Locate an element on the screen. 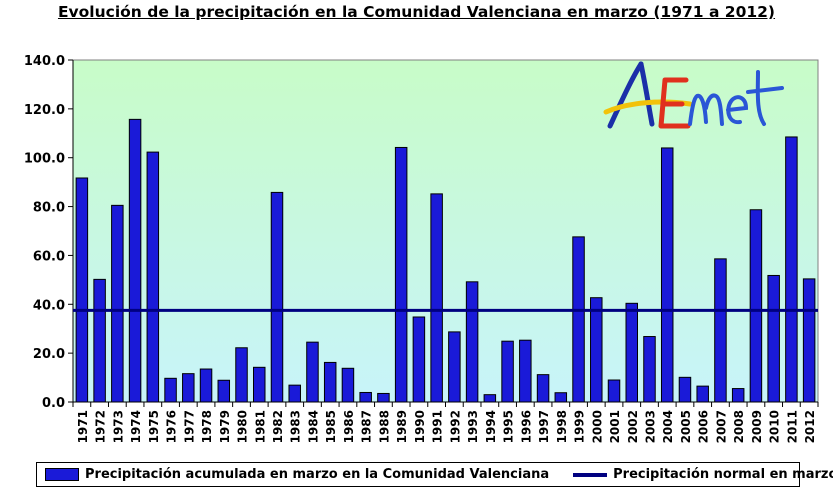  x-tick-label: 1975 is located at coordinates (154, 426).